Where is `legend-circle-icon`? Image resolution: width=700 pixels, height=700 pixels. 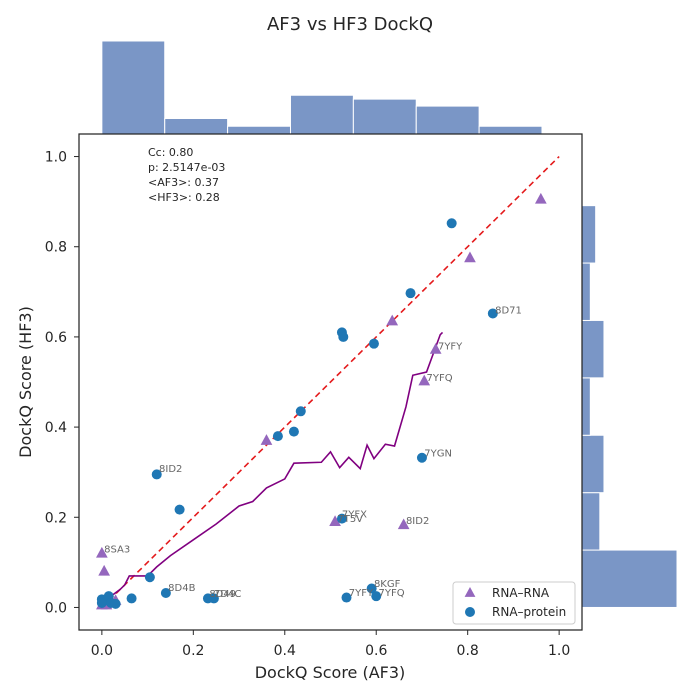
legend-circle-icon is located at coordinates (470, 612).